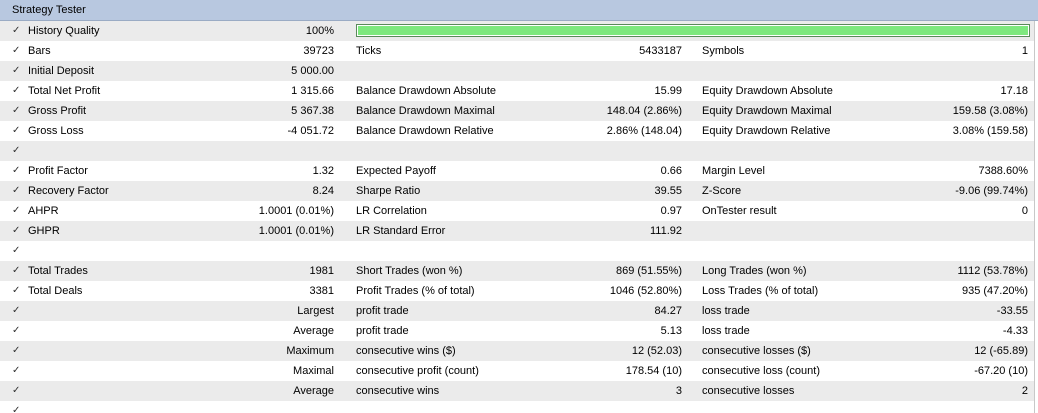 Image resolution: width=1038 pixels, height=413 pixels. Describe the element at coordinates (994, 291) in the screenshot. I see `row-value: 935 (47.20%)` at that location.